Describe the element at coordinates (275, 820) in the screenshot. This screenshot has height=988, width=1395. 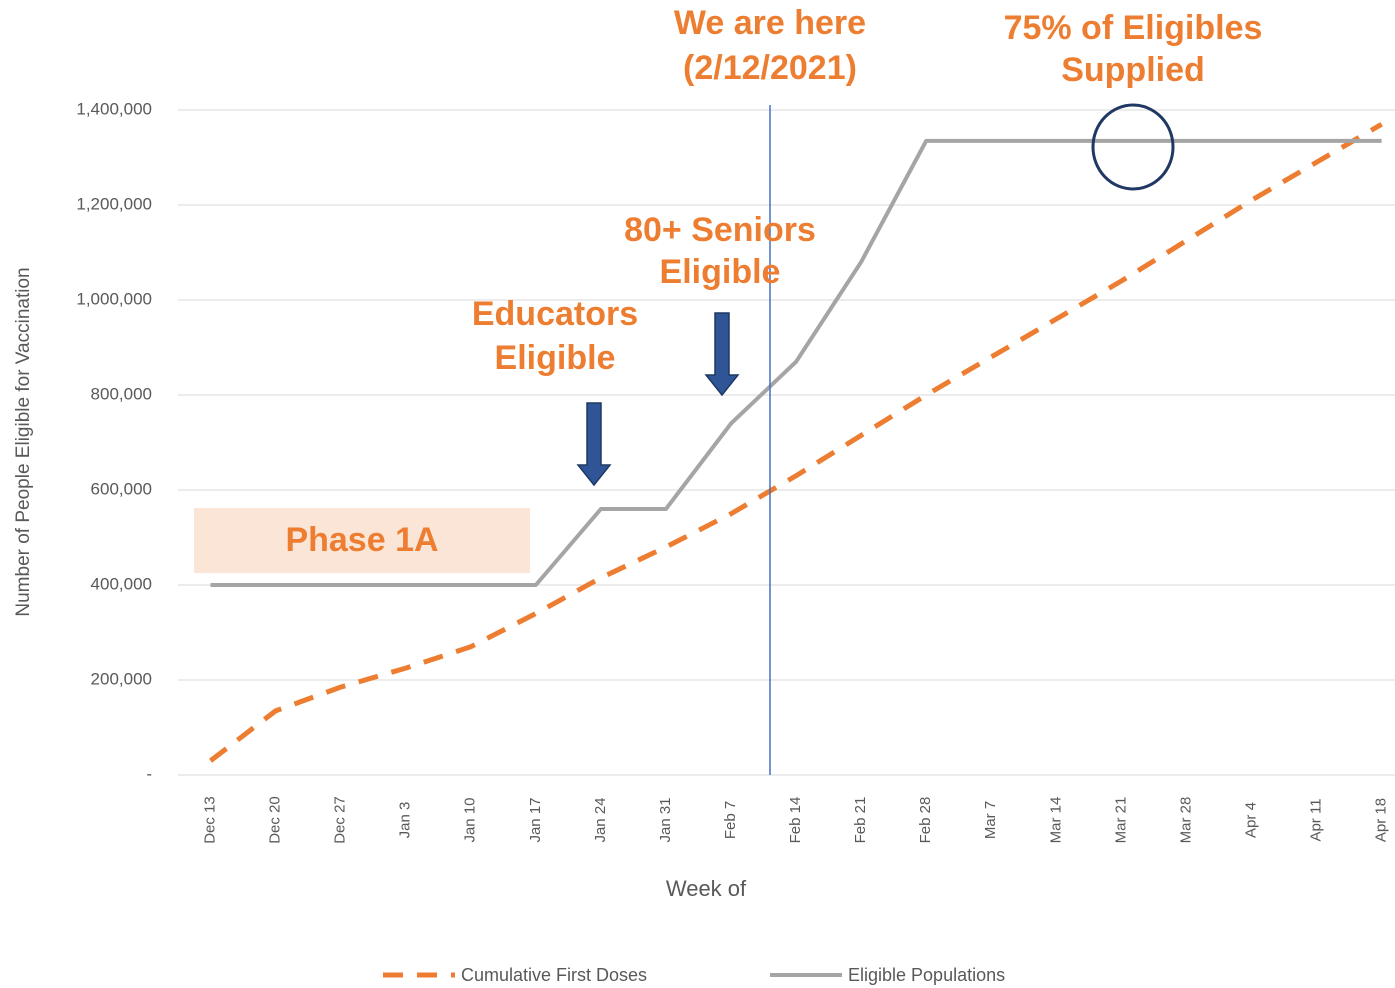
I see `x-tick-label: Dec 20` at that location.